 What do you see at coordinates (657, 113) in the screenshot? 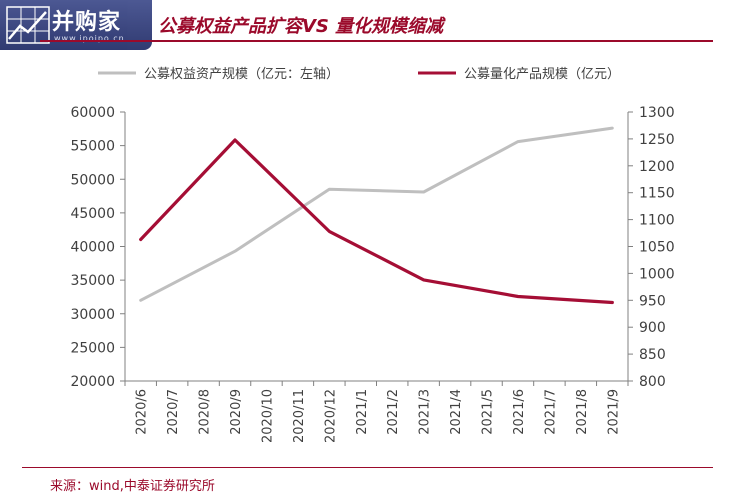
I see `y-right-tick-label: 1300` at bounding box center [657, 113].